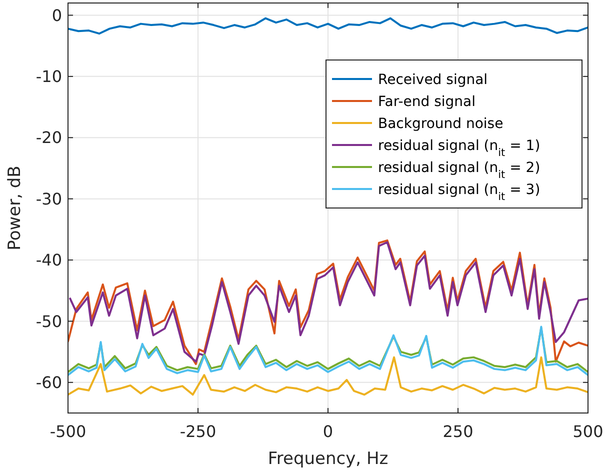 The height and width of the screenshot is (474, 606). I want to click on legend-label: residual signal (n$_{it}$ = 1), so click(459, 148).